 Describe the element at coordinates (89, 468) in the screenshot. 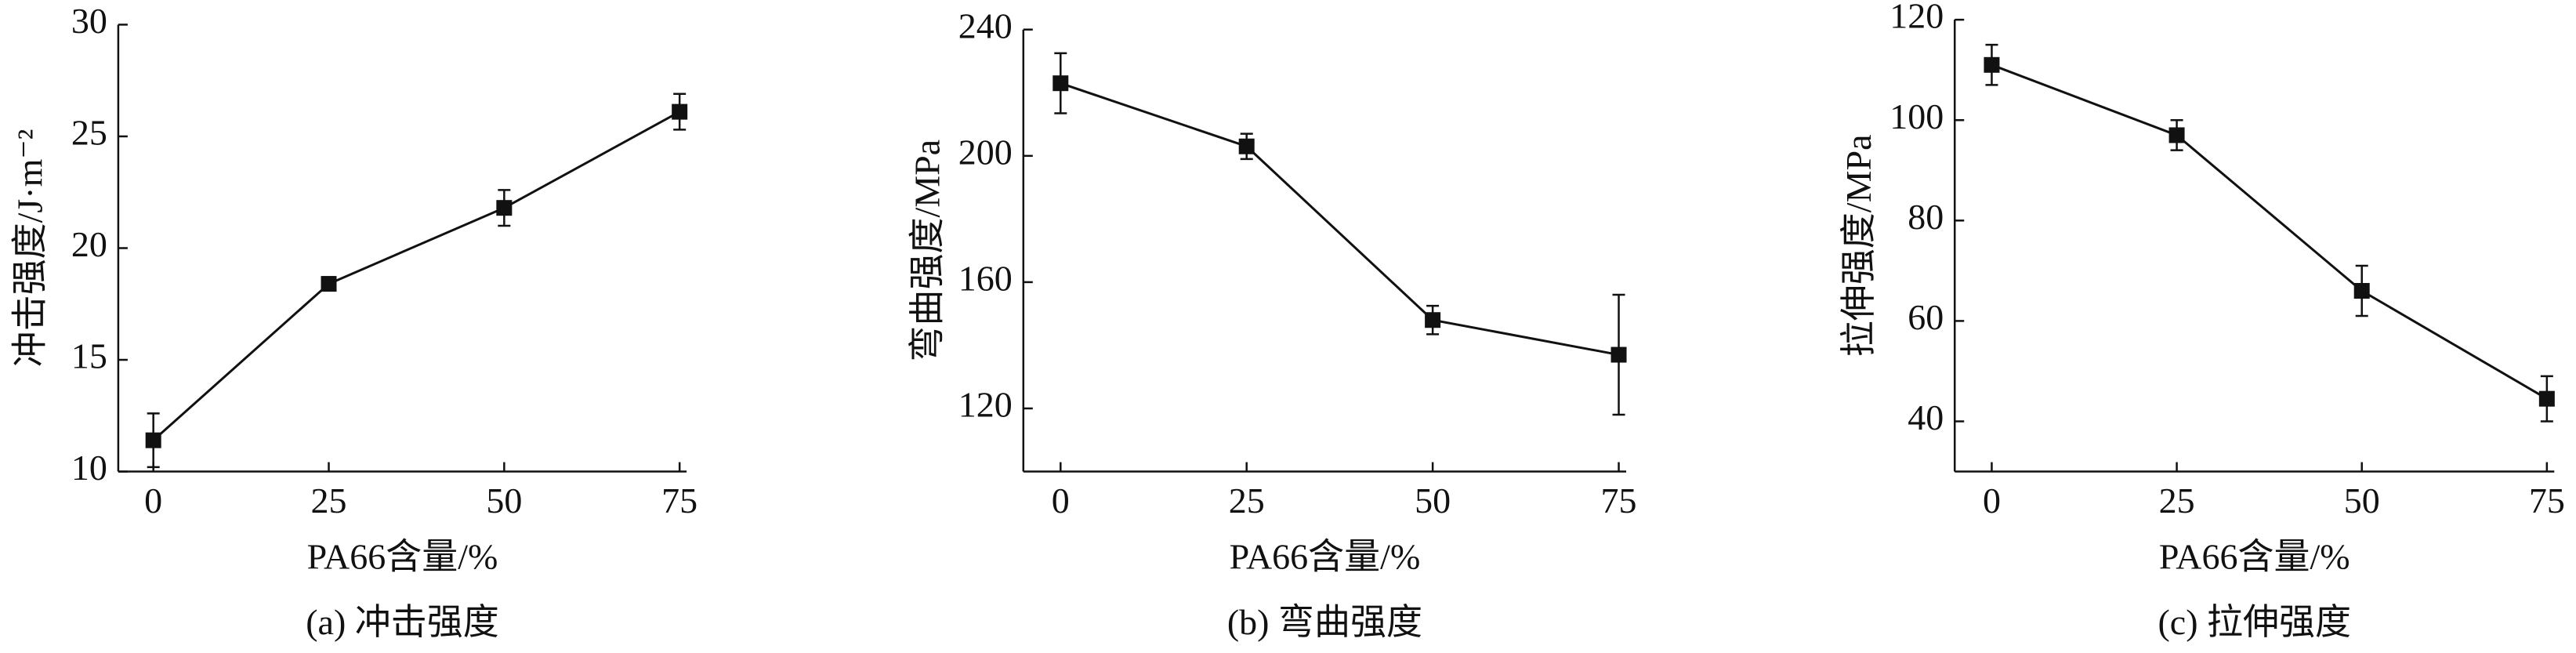

I see `y-tick-label: 10` at that location.